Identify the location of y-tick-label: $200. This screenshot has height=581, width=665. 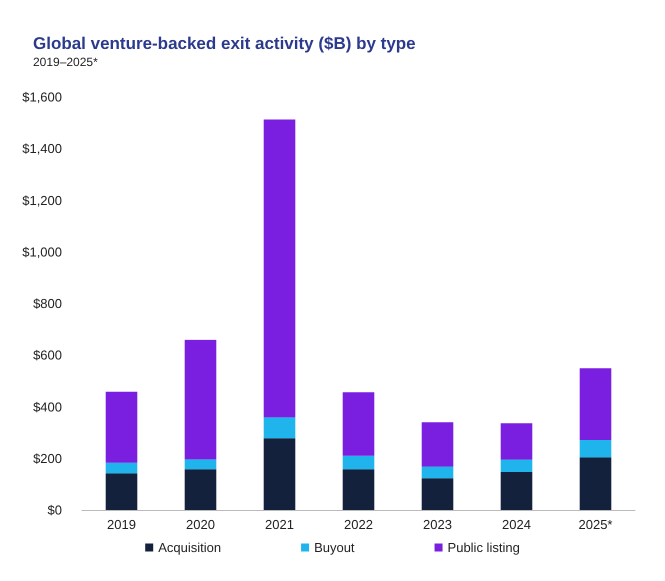
(47, 458).